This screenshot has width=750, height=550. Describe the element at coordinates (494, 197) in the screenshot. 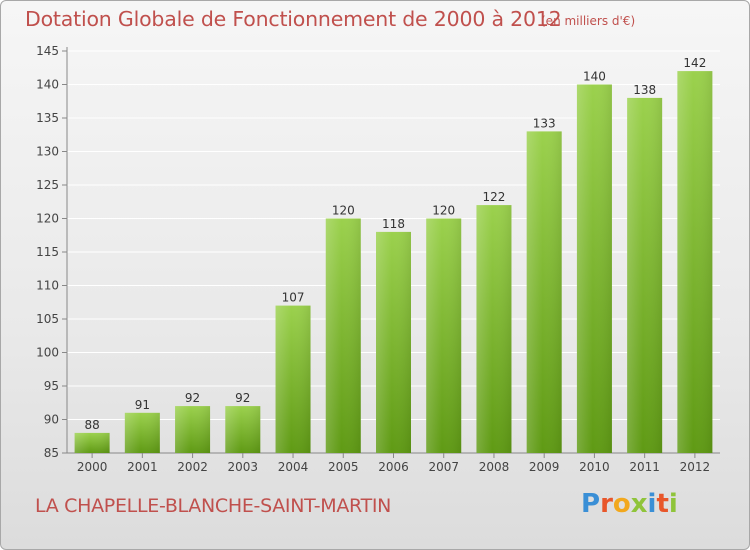

I see `data-label: 122` at that location.